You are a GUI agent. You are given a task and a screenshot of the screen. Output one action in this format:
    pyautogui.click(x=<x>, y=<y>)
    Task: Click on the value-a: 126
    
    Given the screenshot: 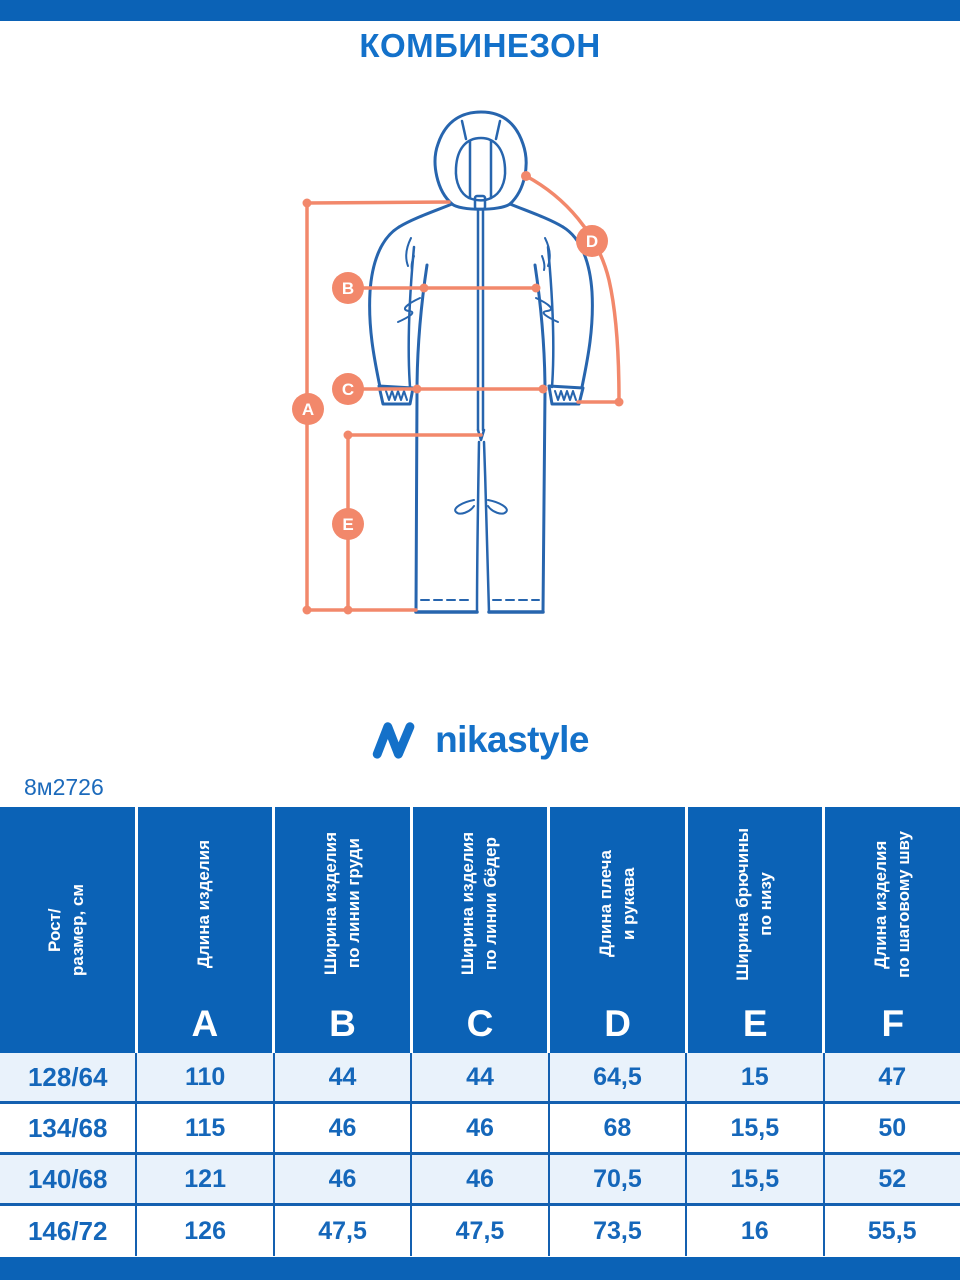 What is the action you would take?
    pyautogui.click(x=206, y=1231)
    